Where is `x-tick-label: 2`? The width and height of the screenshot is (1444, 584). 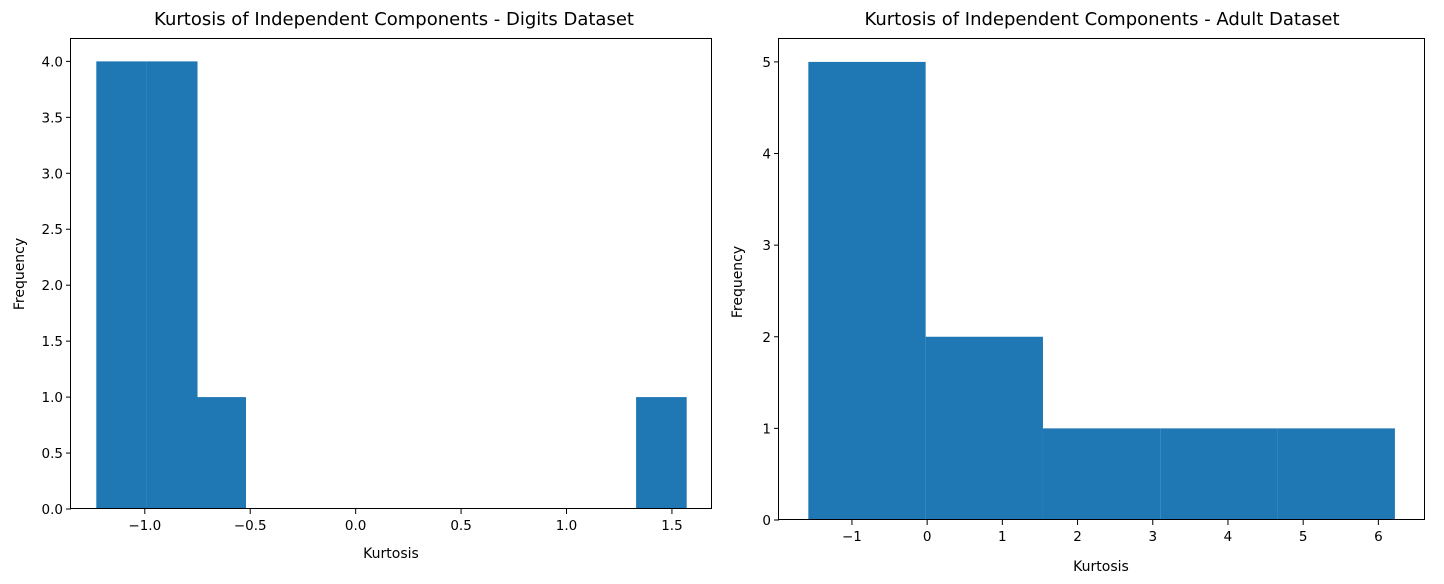 x-tick-label: 2 is located at coordinates (1077, 537).